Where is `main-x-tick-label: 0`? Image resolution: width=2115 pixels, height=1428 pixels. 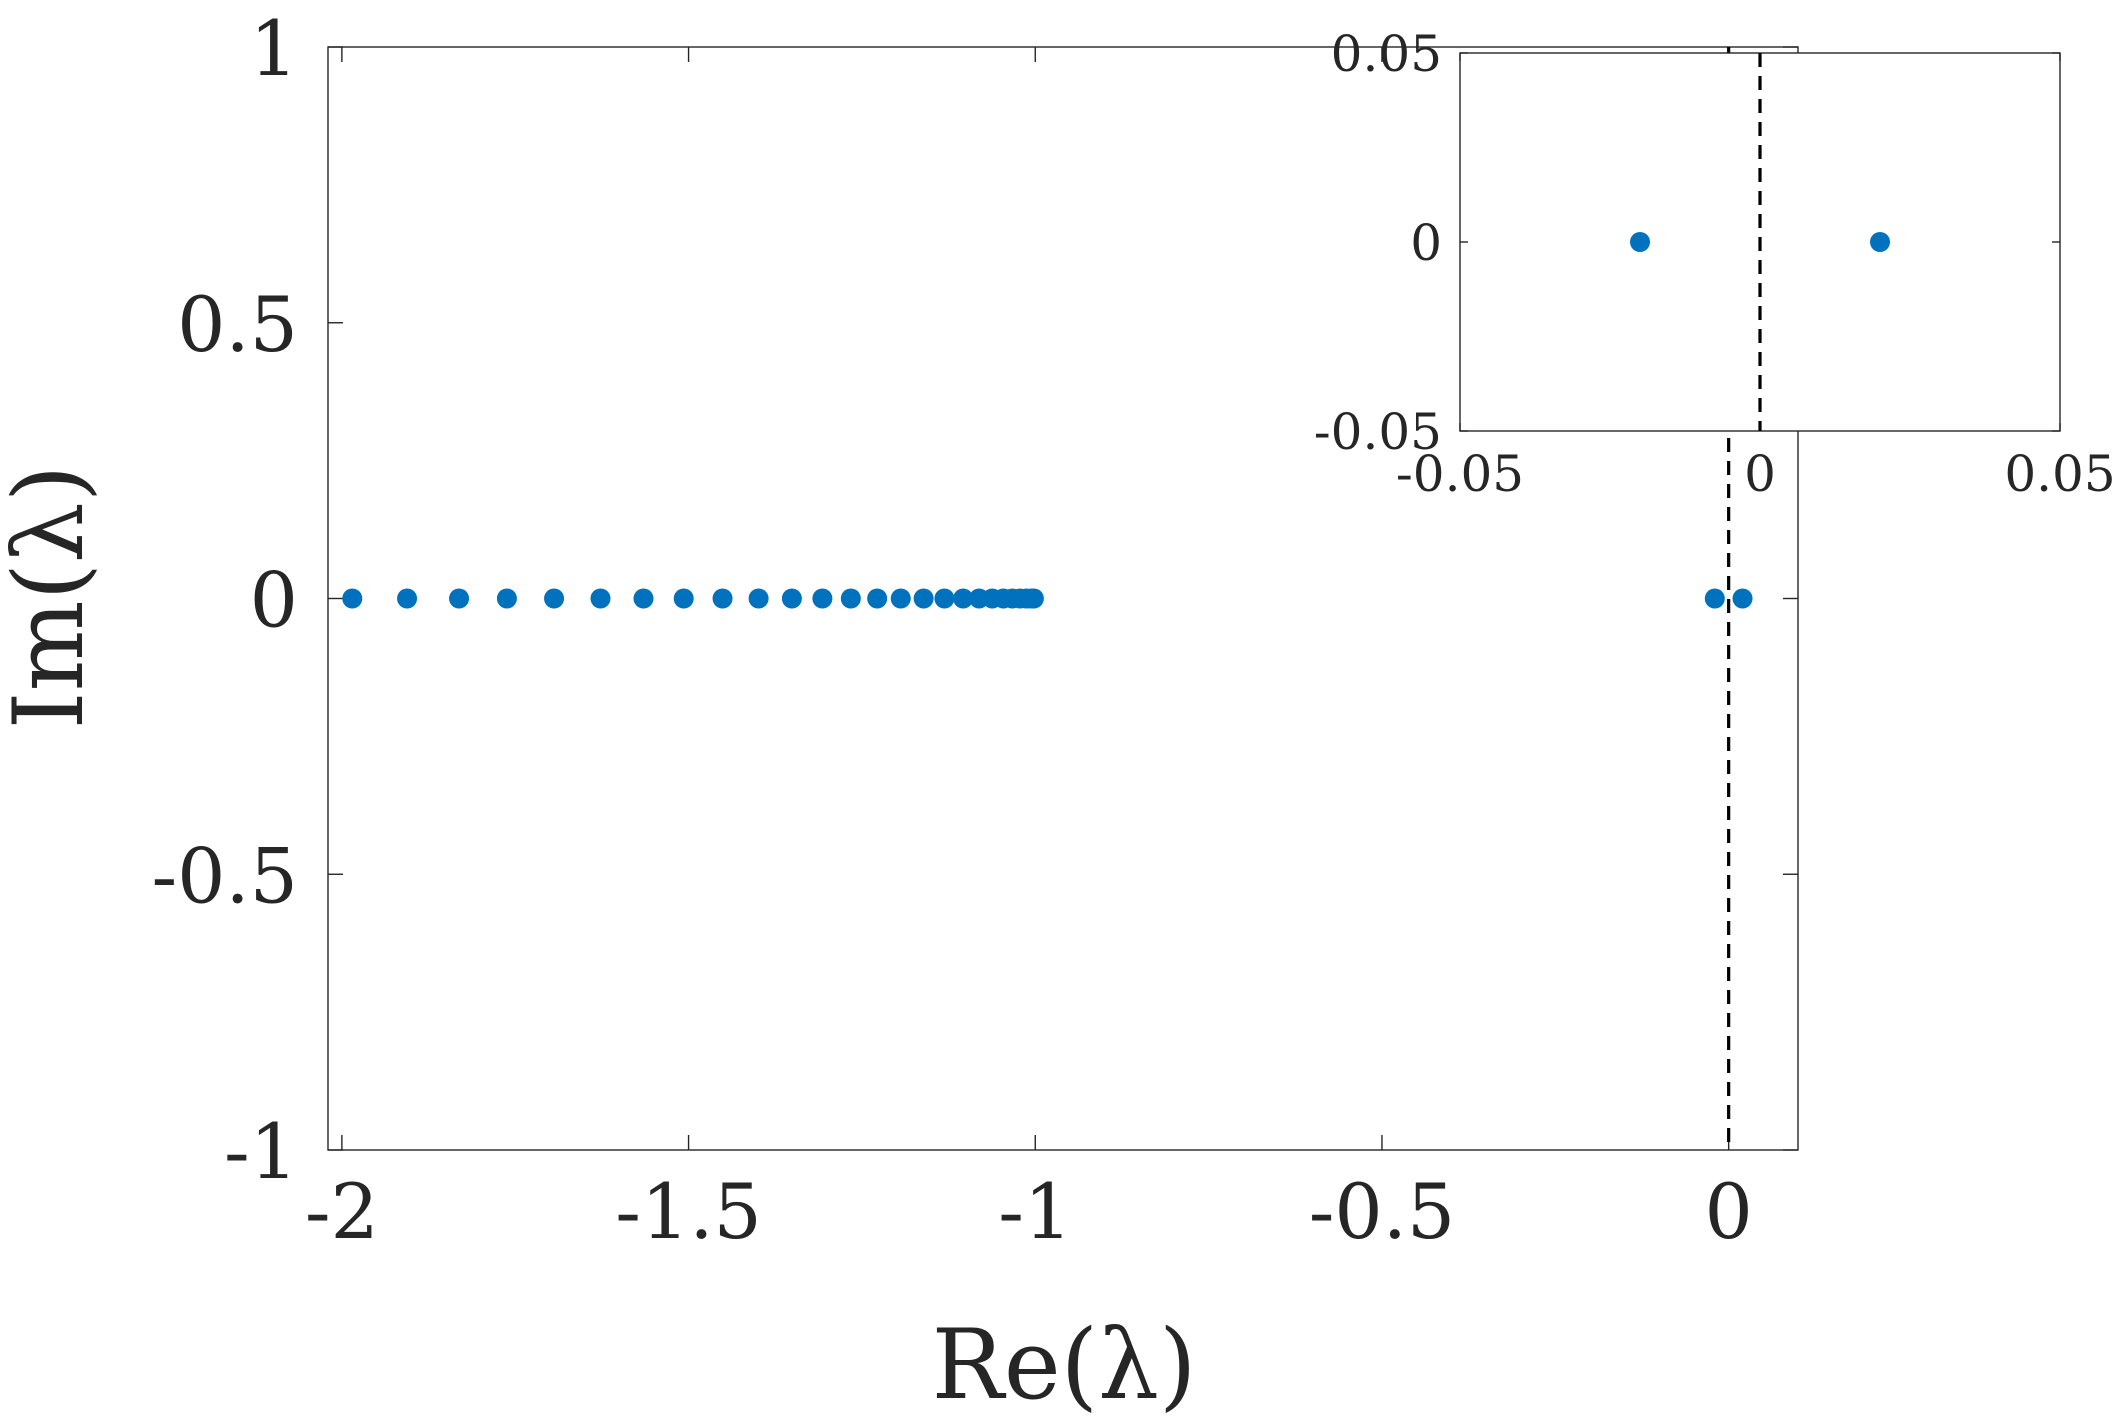
main-x-tick-label: 0 is located at coordinates (1728, 1211).